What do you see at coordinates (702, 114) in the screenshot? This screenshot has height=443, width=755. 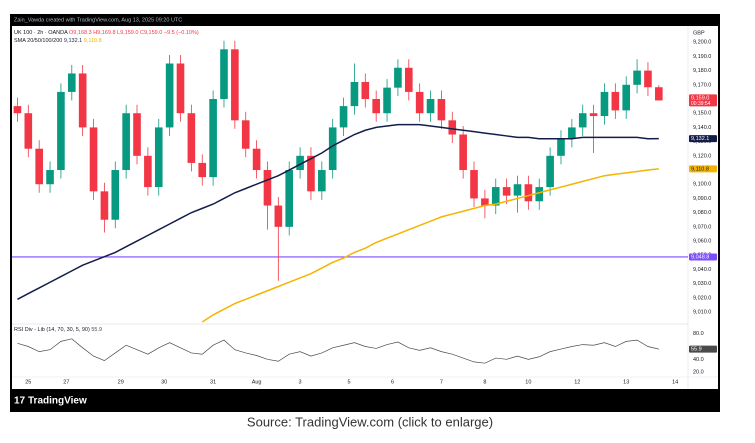 I see `y-tick-label: 9,150.0` at bounding box center [702, 114].